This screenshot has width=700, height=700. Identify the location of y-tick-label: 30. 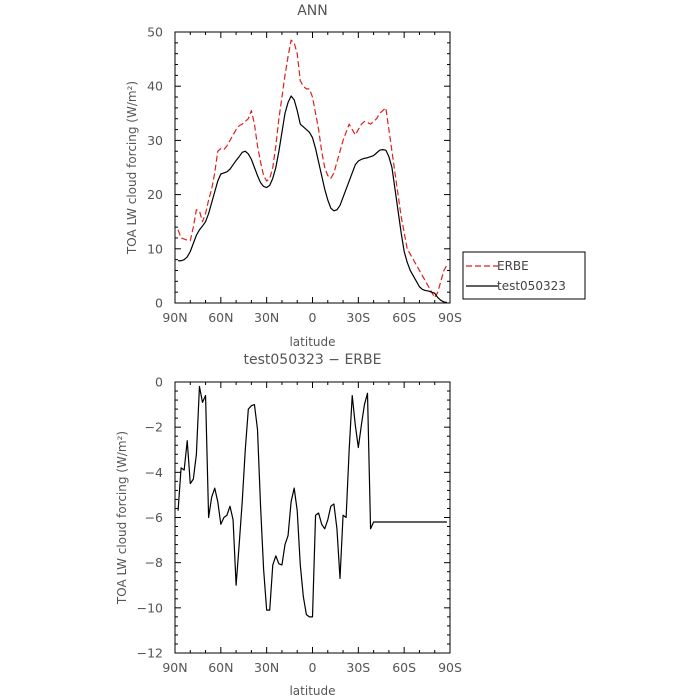
(155, 140).